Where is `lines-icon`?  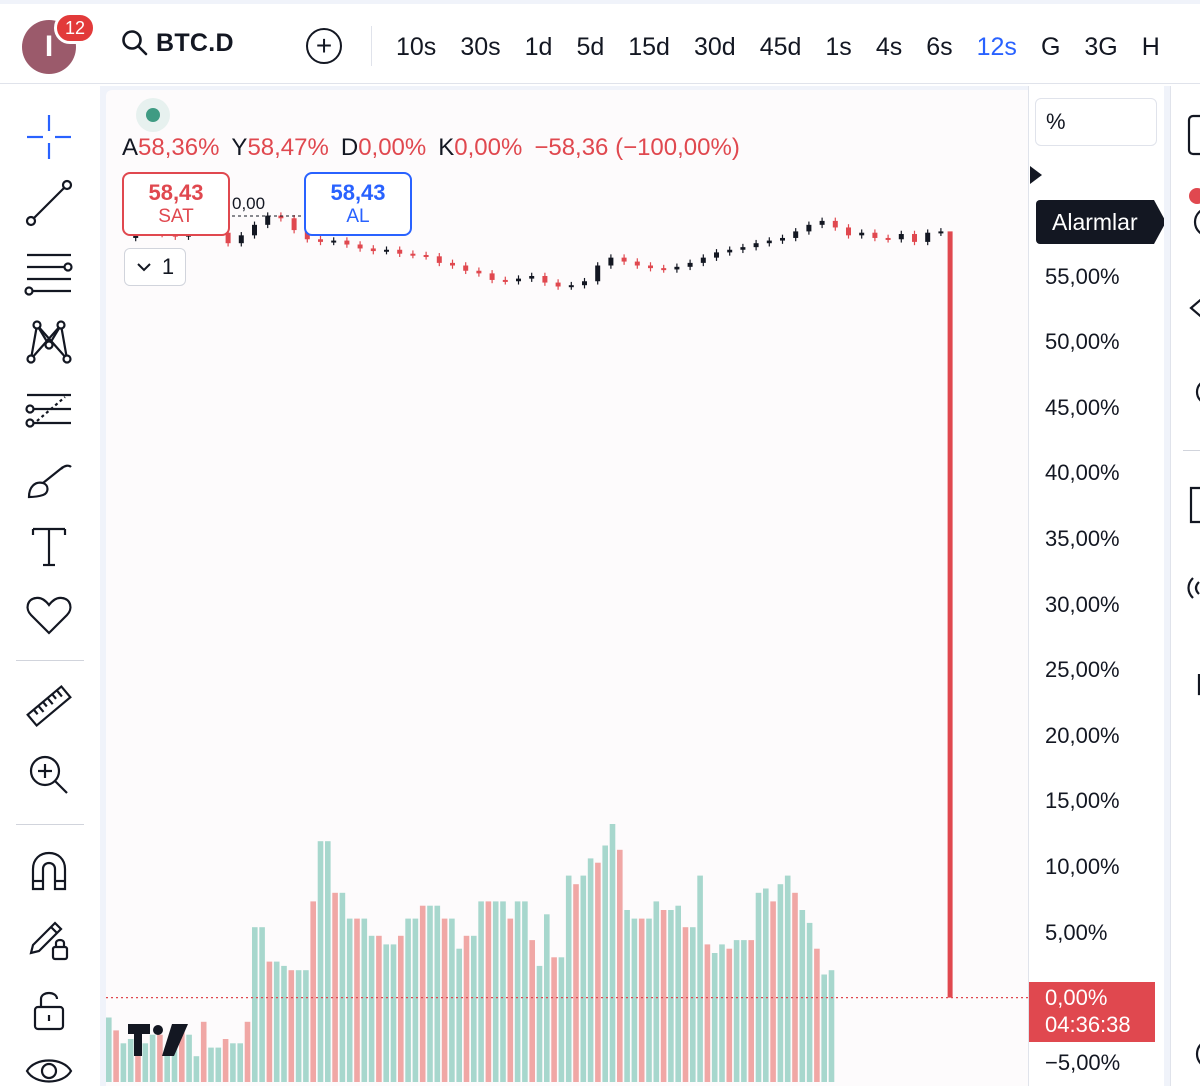 lines-icon is located at coordinates (48, 274).